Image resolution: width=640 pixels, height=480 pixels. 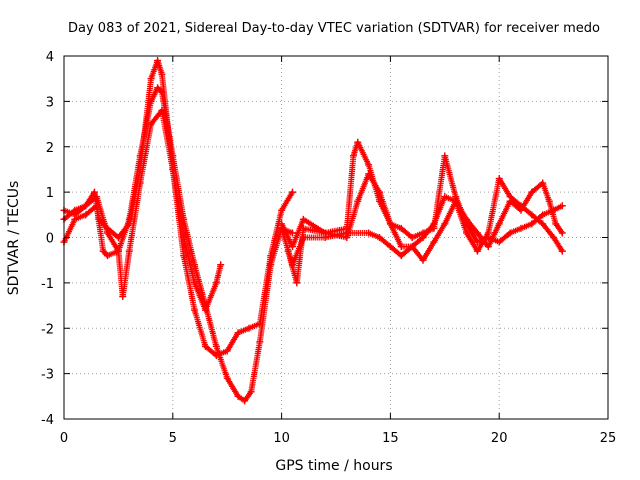 I want to click on y-tick-label: 4, so click(x=50, y=57).